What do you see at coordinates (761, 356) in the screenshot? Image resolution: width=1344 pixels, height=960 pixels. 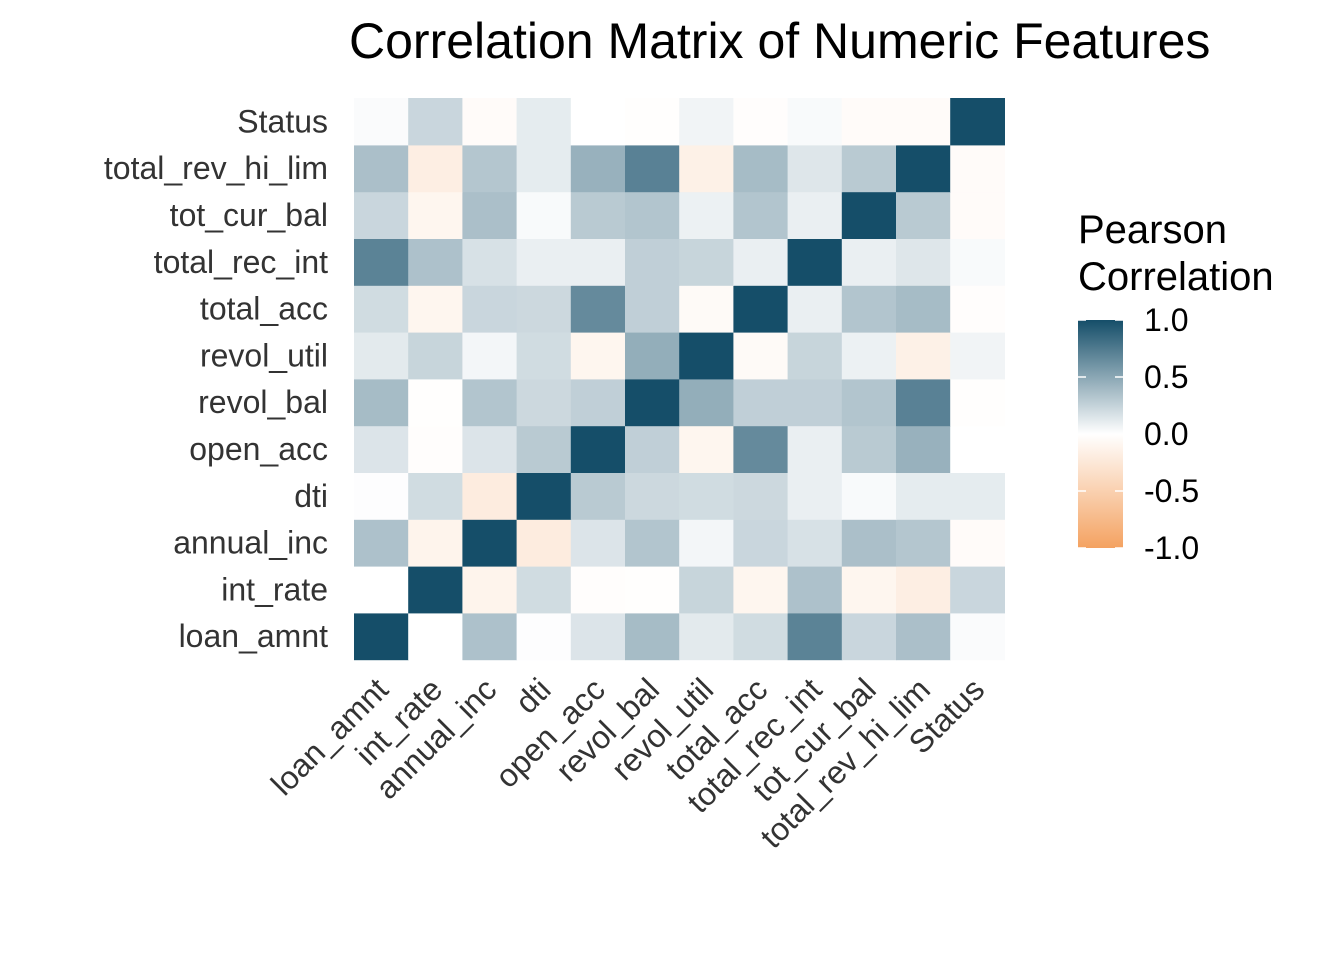 I see `heatmap-cell-revol_util-total_acc` at bounding box center [761, 356].